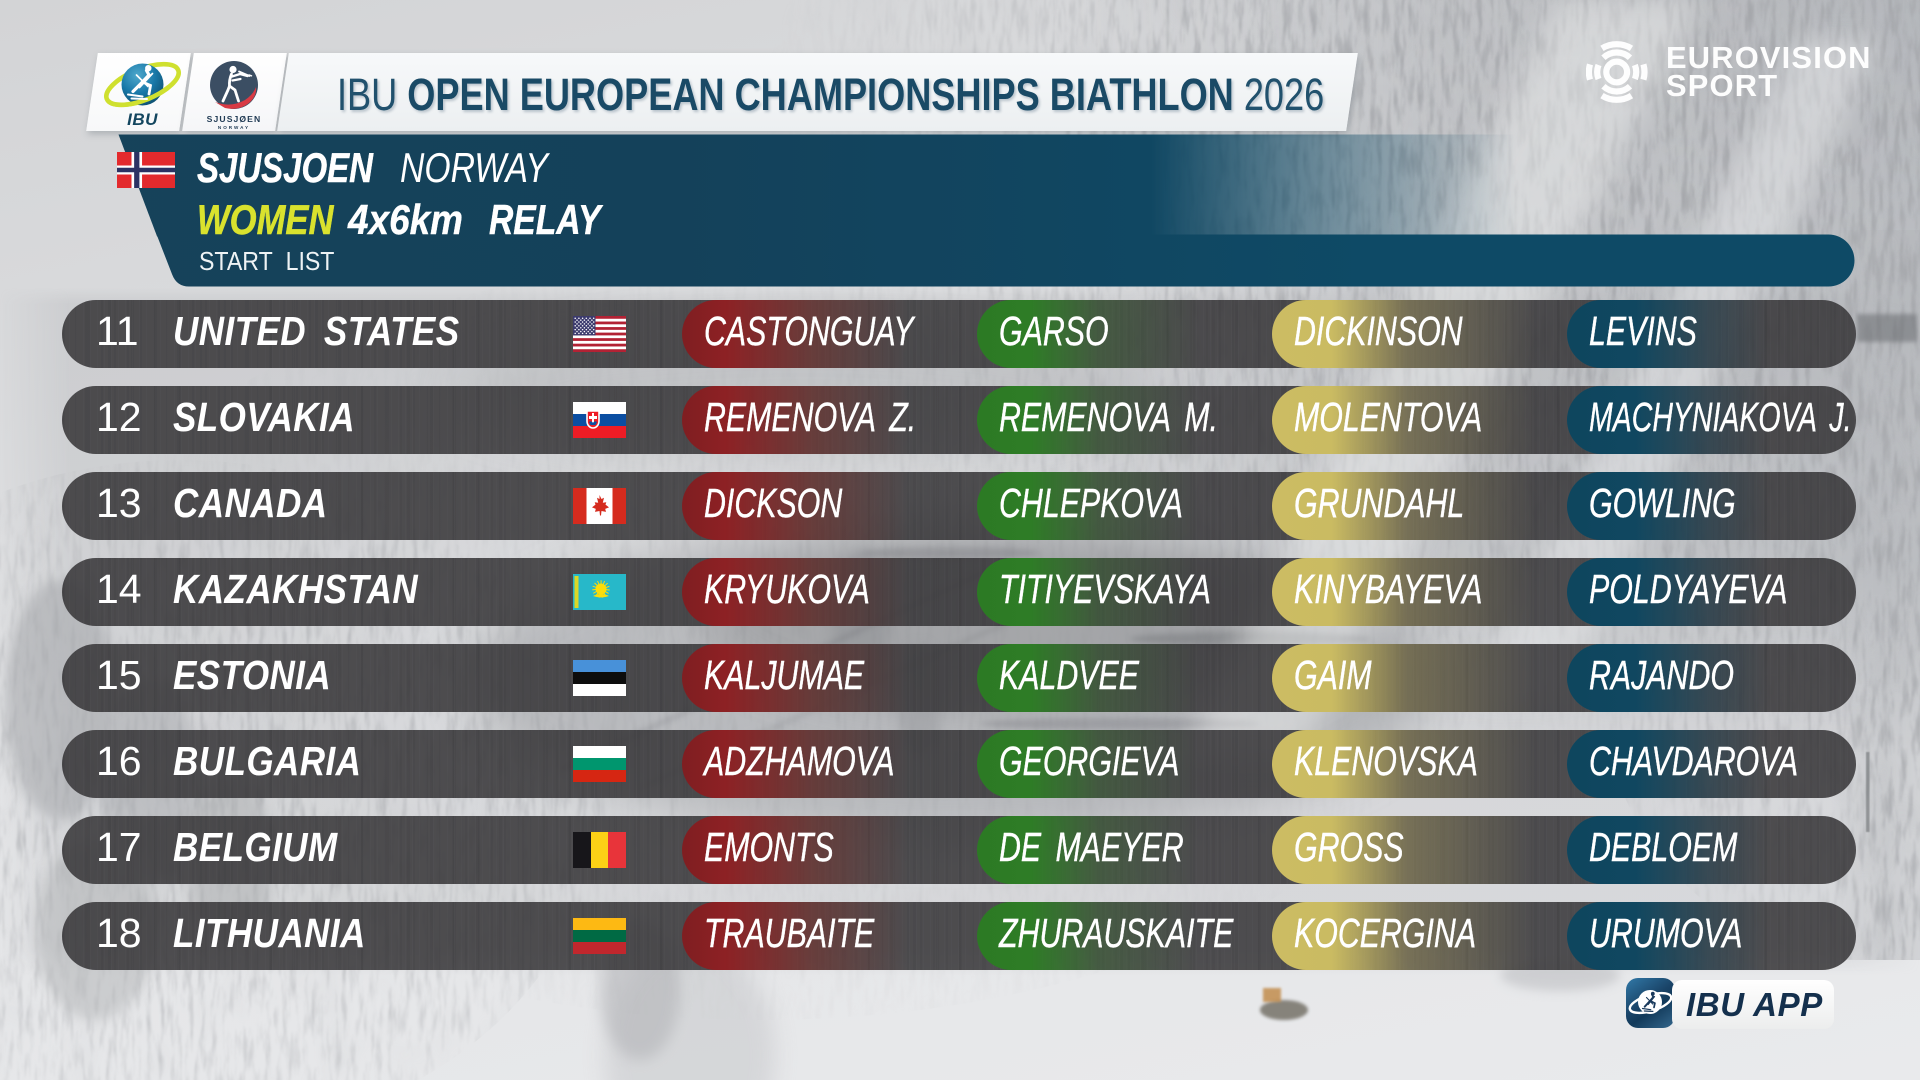  What do you see at coordinates (142, 119) in the screenshot?
I see `svg-text: IBU` at bounding box center [142, 119].